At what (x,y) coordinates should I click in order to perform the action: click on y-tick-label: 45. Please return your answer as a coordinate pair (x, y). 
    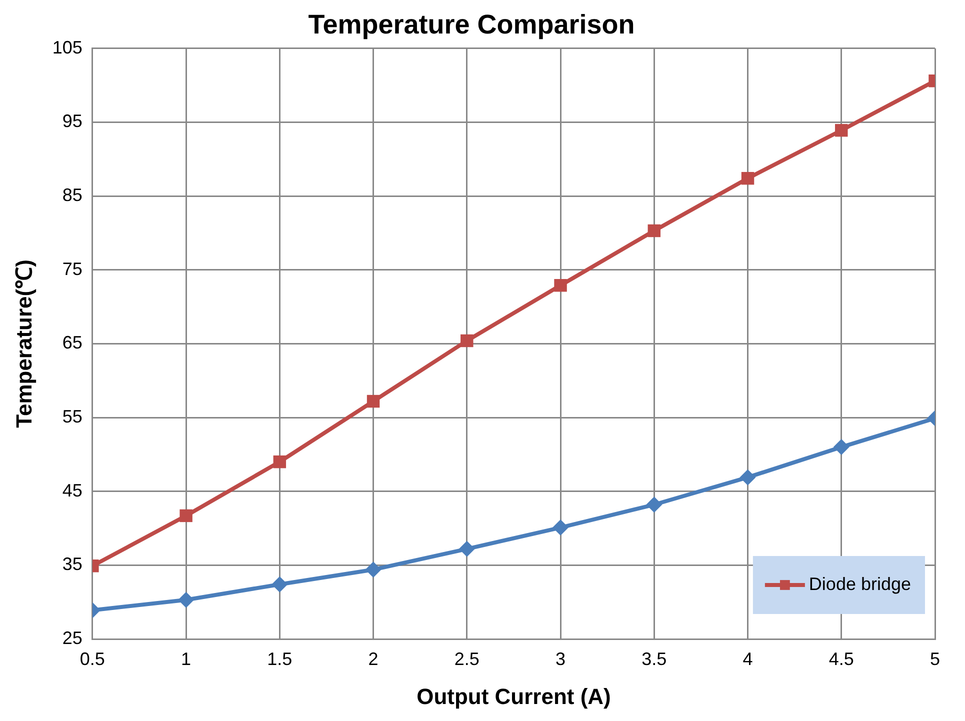
    Looking at the image, I should click on (72, 490).